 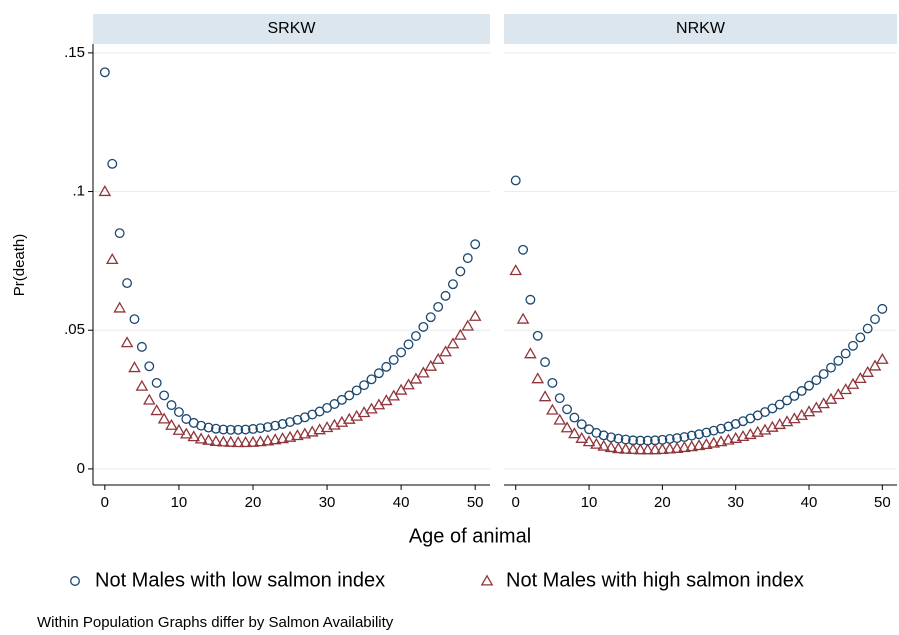 What do you see at coordinates (655, 580) in the screenshot?
I see `legend-label: Not Males with high salmon index` at bounding box center [655, 580].